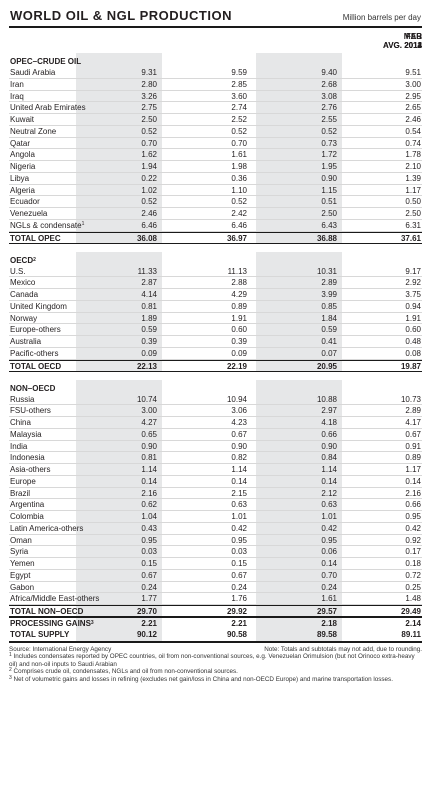 This screenshot has width=431, height=791. I want to click on row-label: Nigeria, so click(22, 167).